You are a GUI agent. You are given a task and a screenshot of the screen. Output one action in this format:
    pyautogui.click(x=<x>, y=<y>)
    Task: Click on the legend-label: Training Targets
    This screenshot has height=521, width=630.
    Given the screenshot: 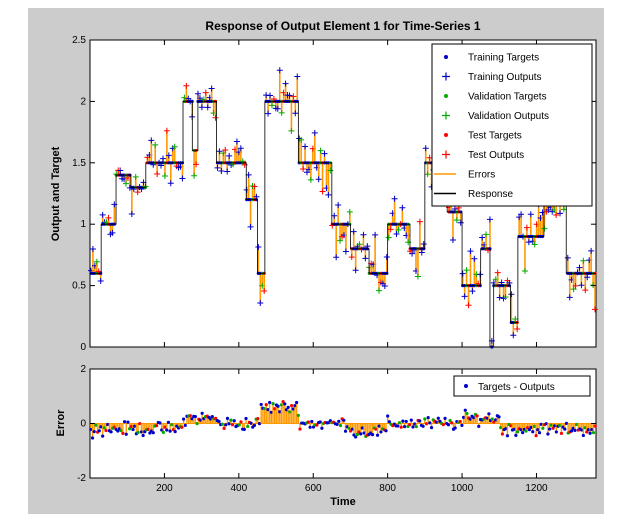 What is the action you would take?
    pyautogui.click(x=503, y=58)
    